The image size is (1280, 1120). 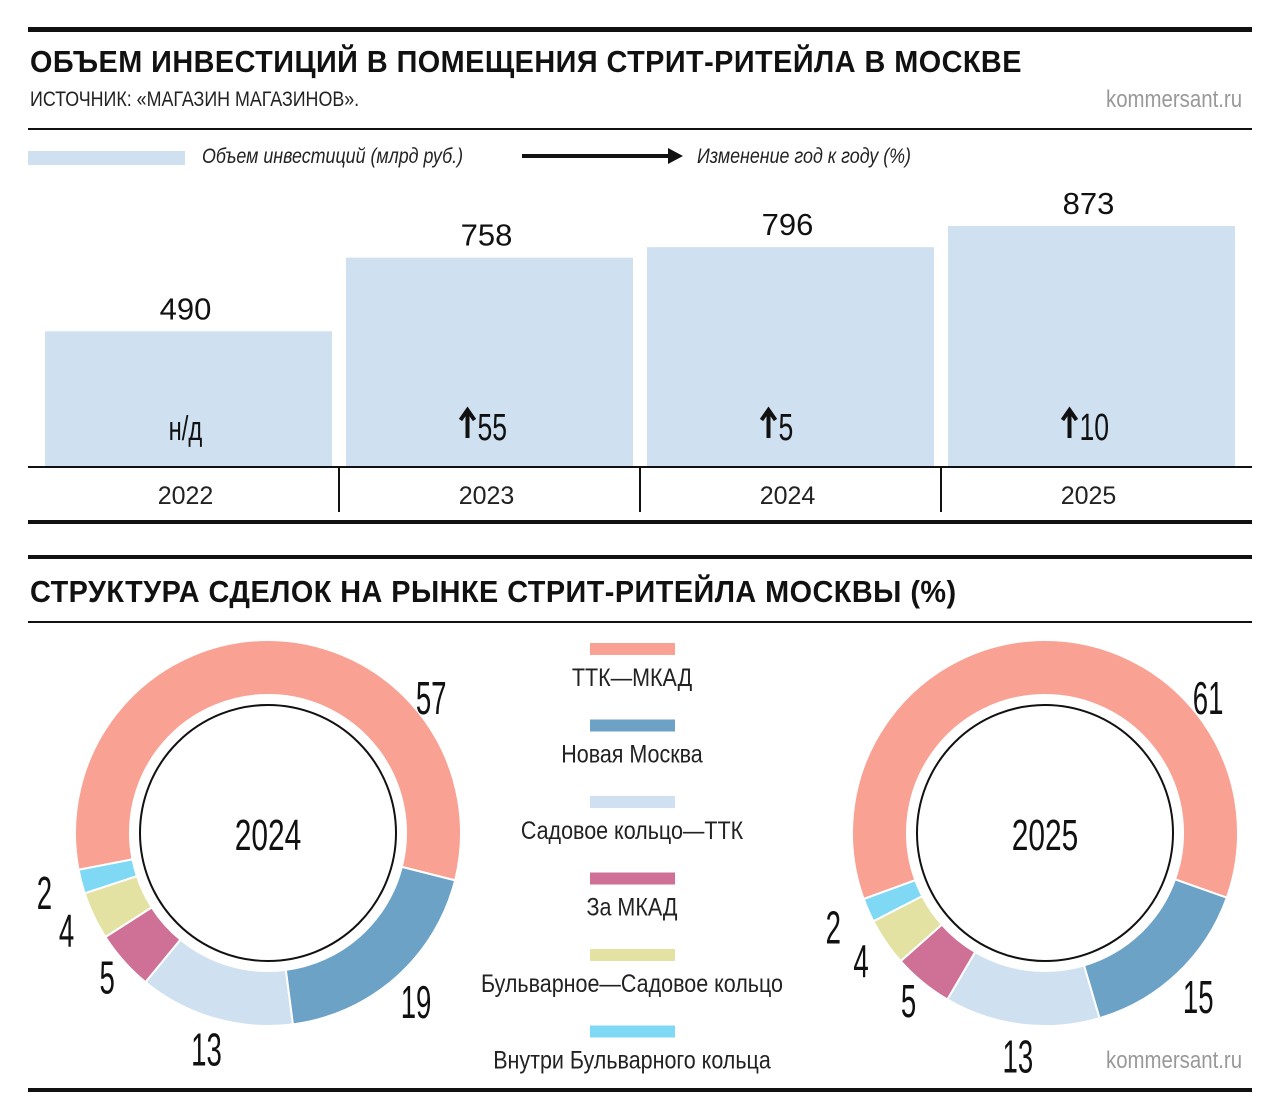 I want to click on legend-arrow-label: Изменение год к году (%), so click(x=804, y=156).